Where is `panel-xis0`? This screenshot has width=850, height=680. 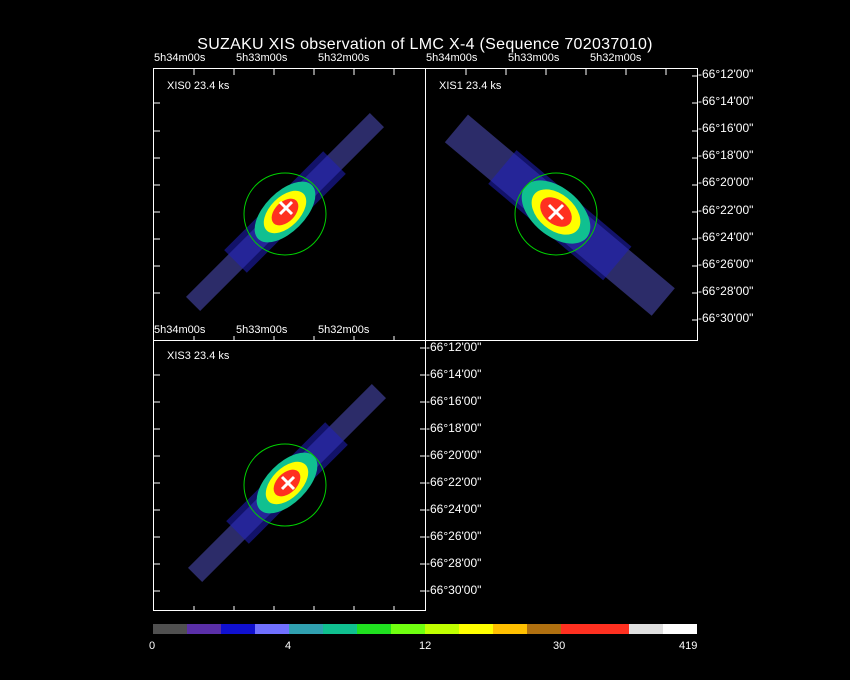
panel-xis0 is located at coordinates (289, 204).